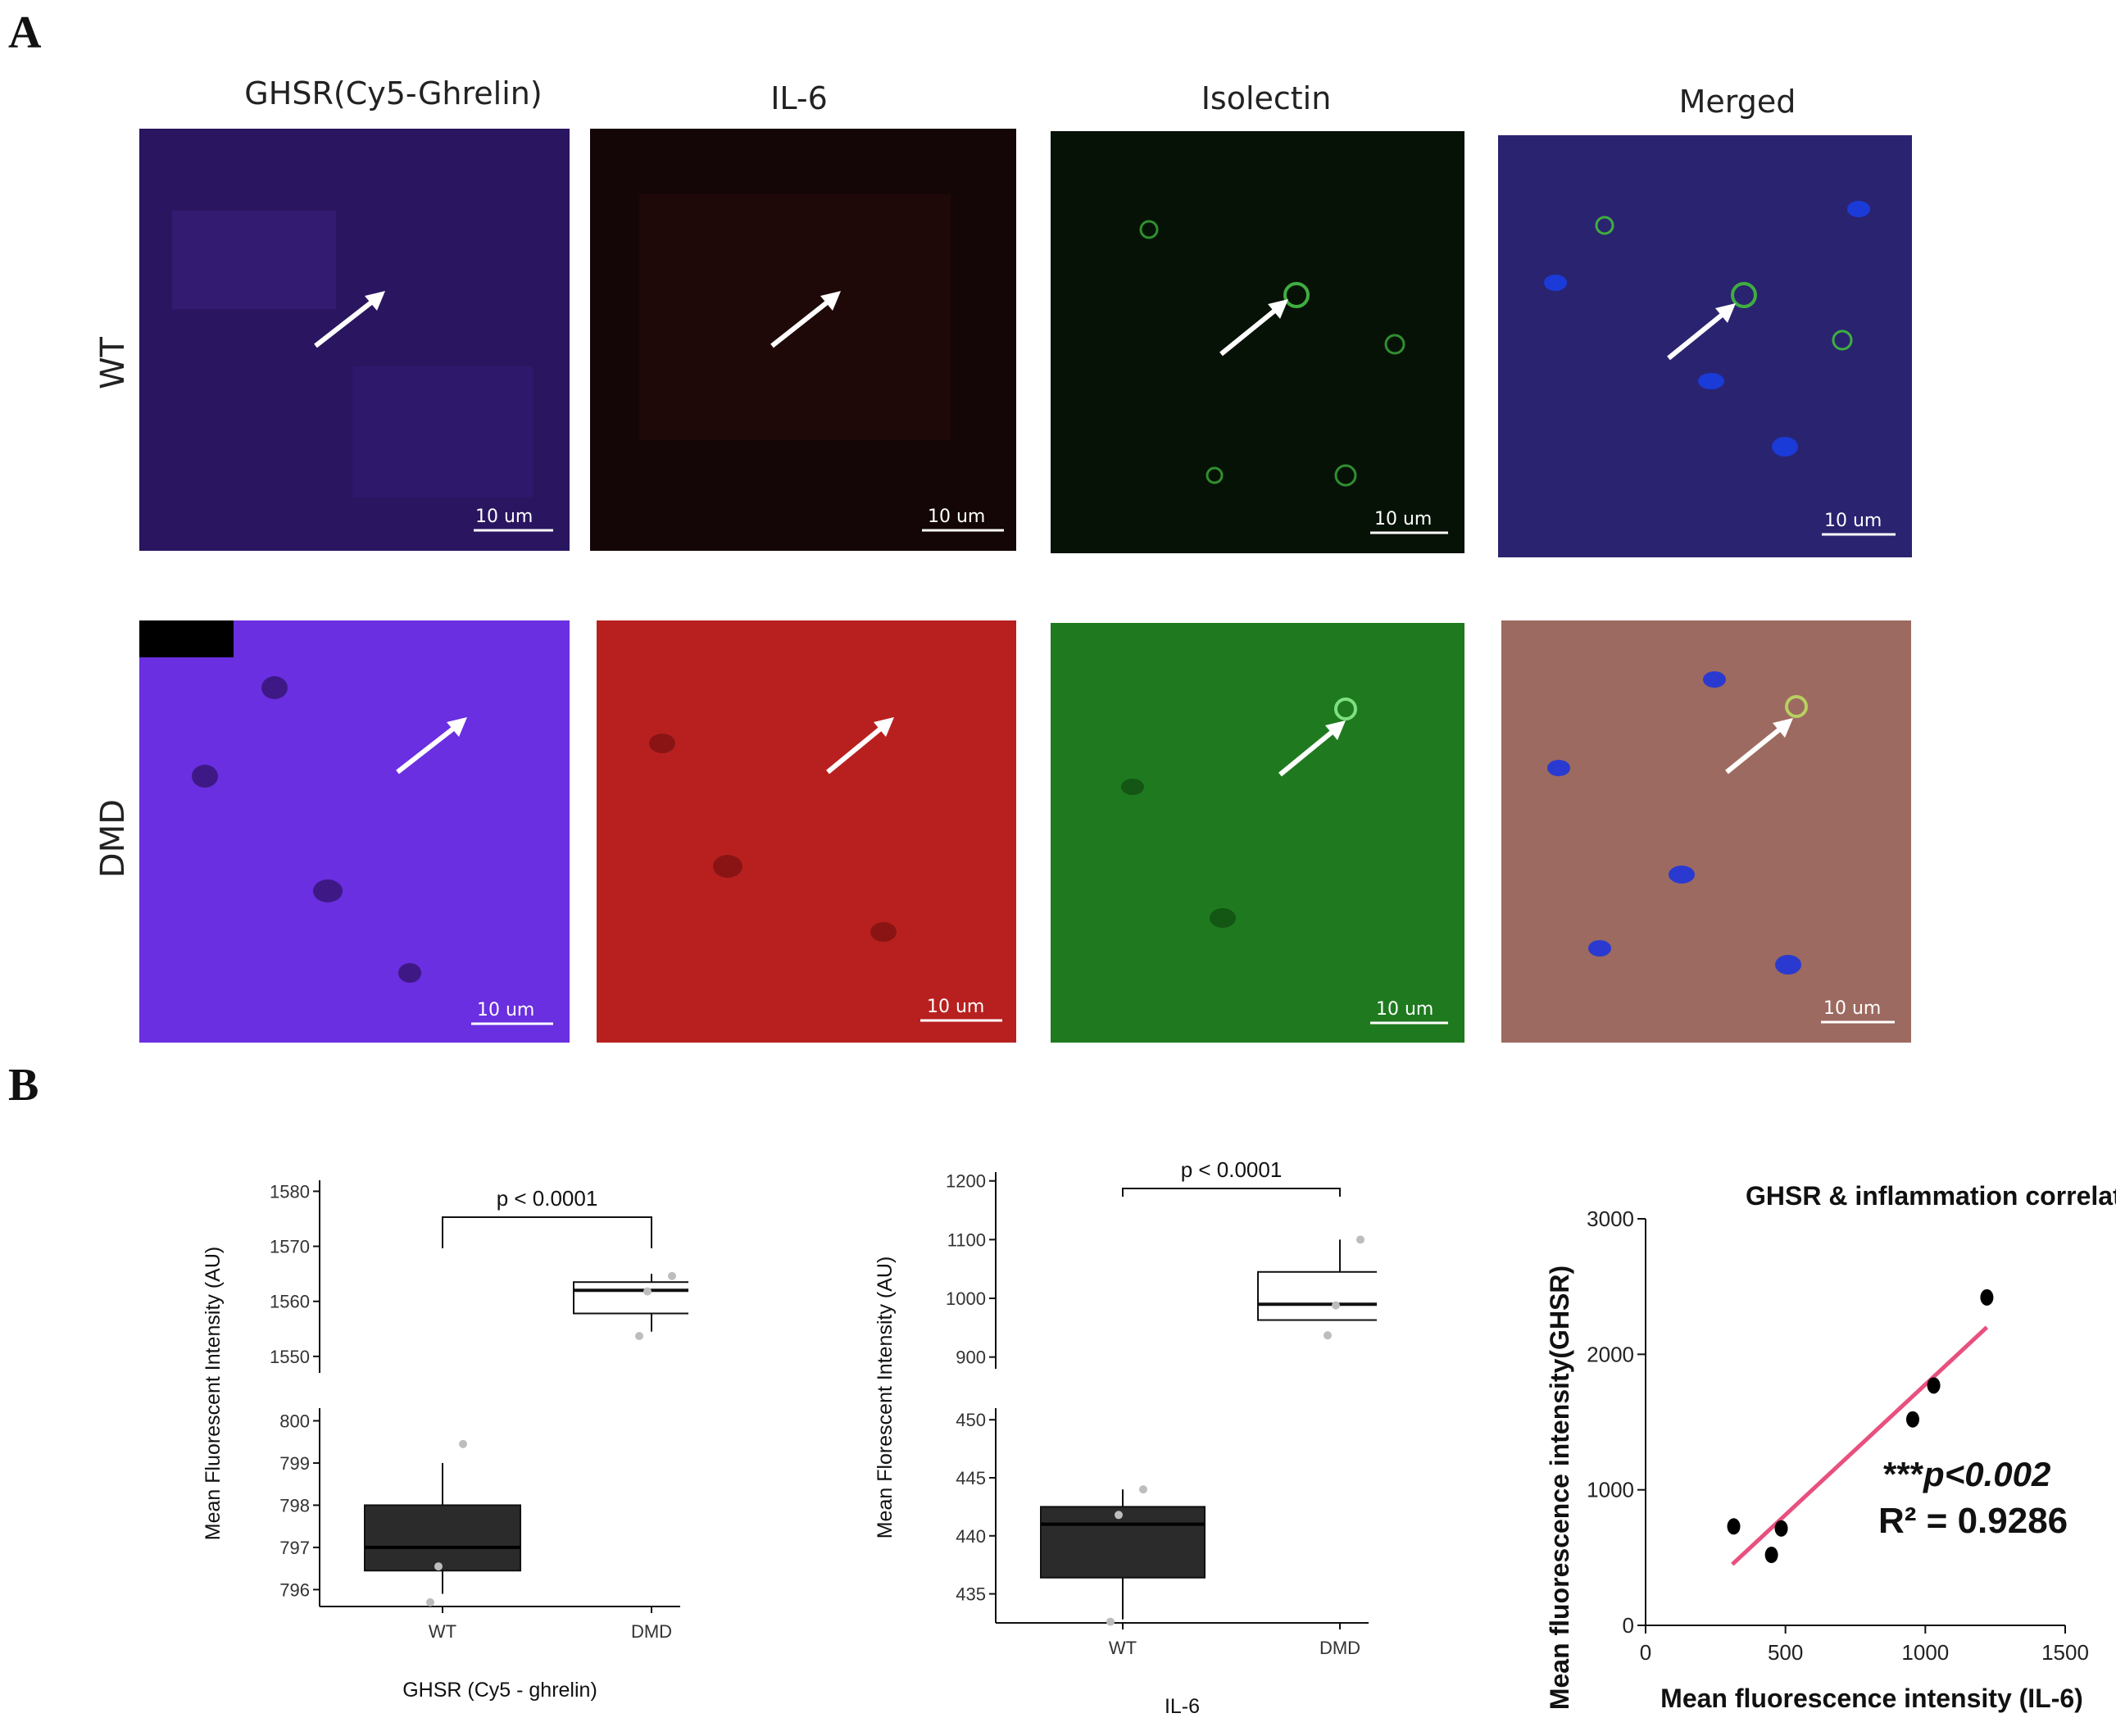 The height and width of the screenshot is (1736, 2116). Describe the element at coordinates (803, 340) in the screenshot. I see `micrograph-wt-il6: 10 um` at that location.